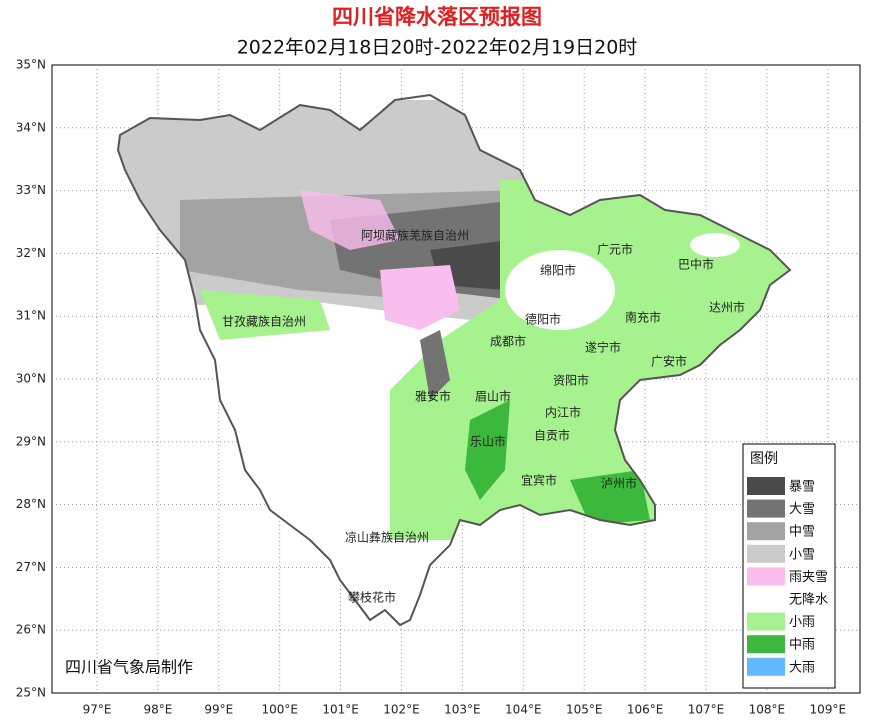 The height and width of the screenshot is (725, 875). What do you see at coordinates (31, 567) in the screenshot?
I see `lat-label: 27°N` at bounding box center [31, 567].